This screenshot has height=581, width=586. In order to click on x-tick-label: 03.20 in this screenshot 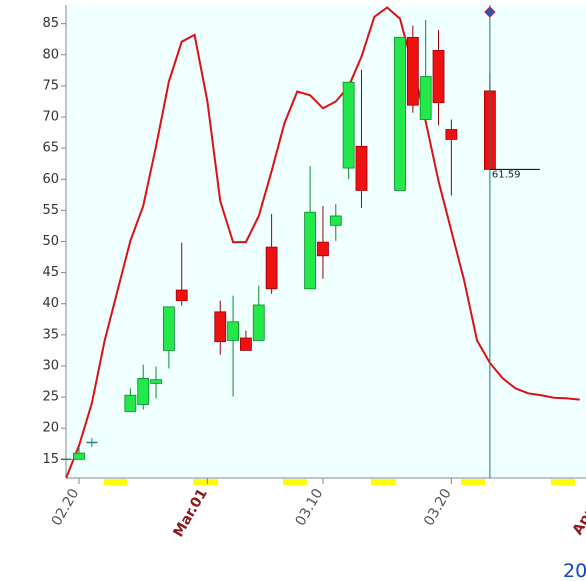, I will do `click(438, 507)`.